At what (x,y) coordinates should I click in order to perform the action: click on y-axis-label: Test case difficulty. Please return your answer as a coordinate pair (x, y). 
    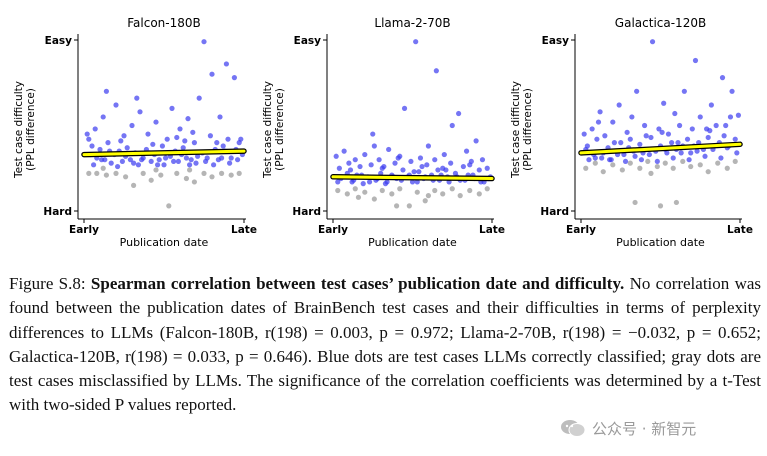
    Looking at the image, I should click on (516, 130).